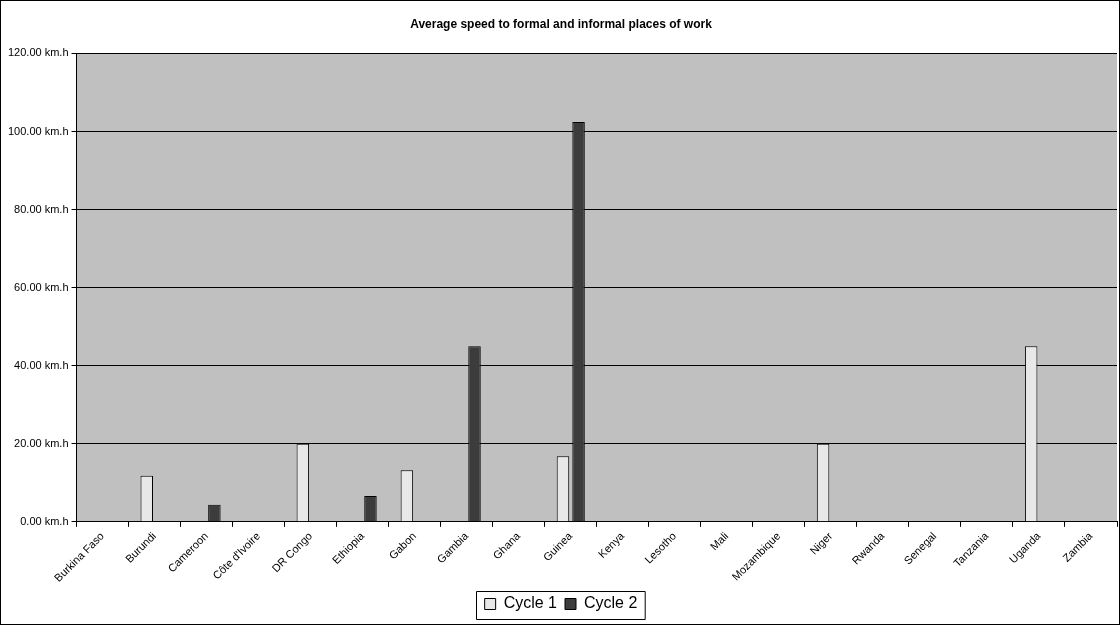 This screenshot has height=625, width=1120. I want to click on y-tick-label: 80.00 km.h, so click(41, 208).